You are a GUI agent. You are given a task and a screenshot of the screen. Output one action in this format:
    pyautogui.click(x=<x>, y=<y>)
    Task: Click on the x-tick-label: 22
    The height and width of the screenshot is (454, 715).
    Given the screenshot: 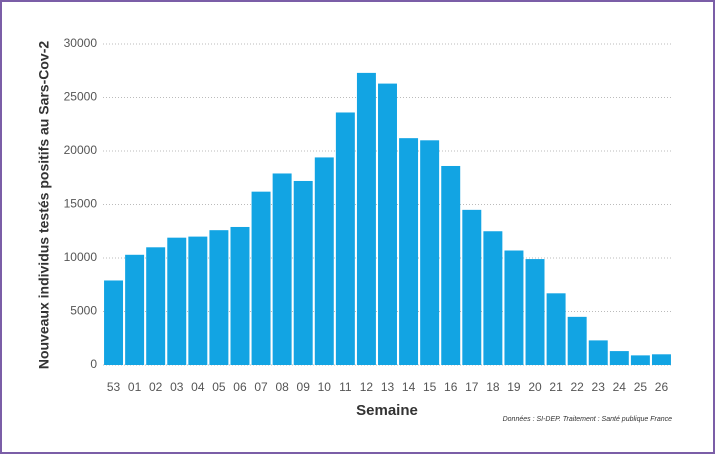 What is the action you would take?
    pyautogui.click(x=577, y=387)
    